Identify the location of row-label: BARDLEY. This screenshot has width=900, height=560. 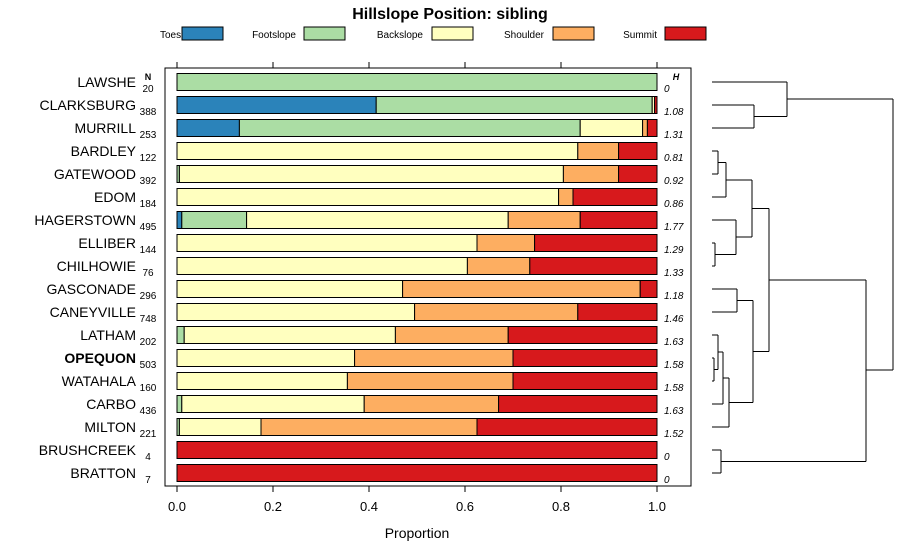
(104, 151).